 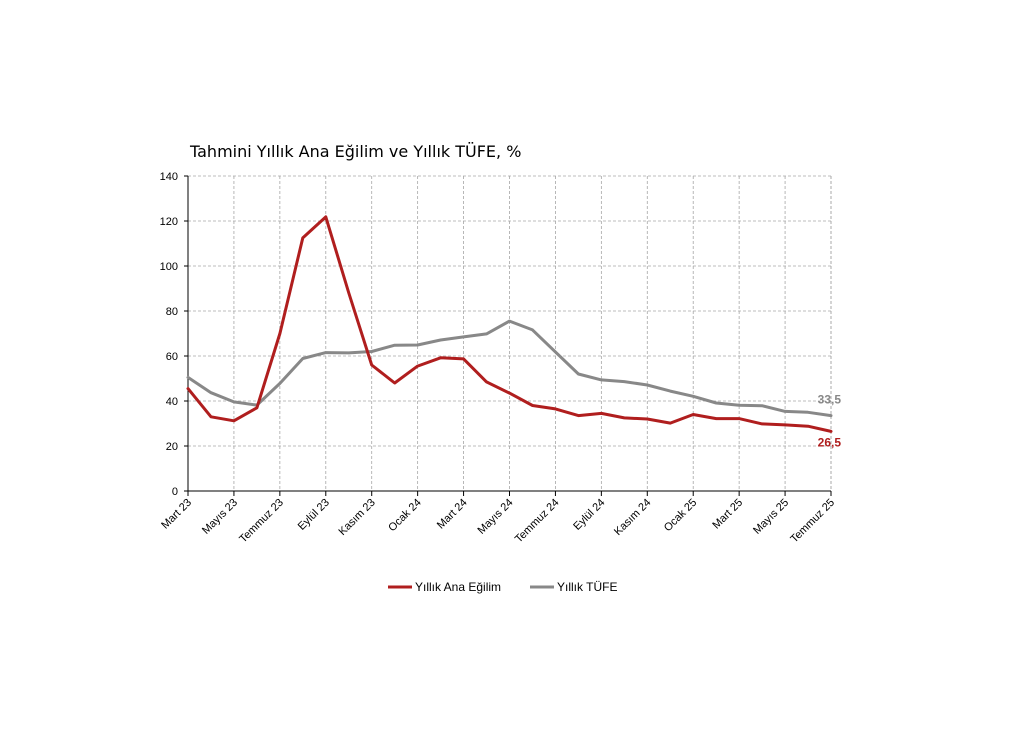 I want to click on x-tick-label: Kasım 24, so click(x=632, y=517).